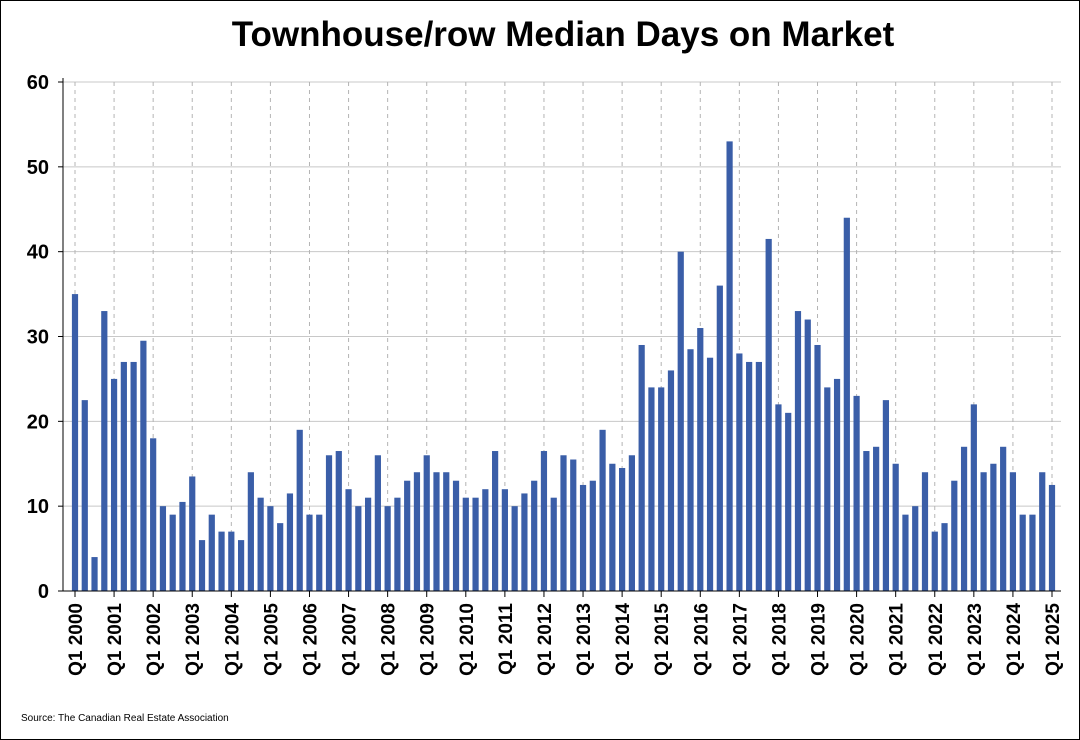  I want to click on y-tick-label: 40, so click(38, 253).